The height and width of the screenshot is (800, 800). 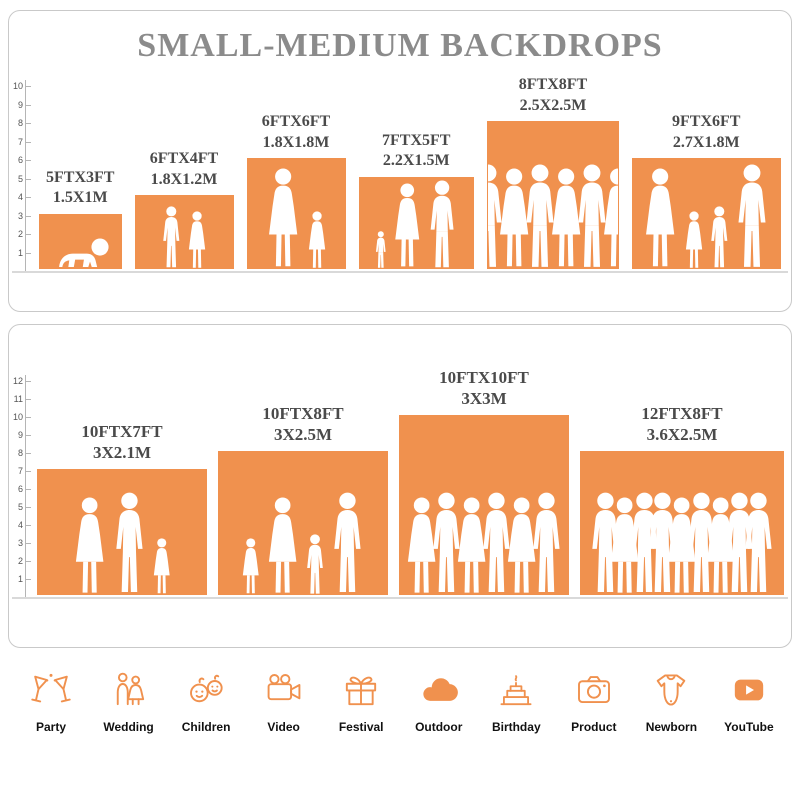 I want to click on page-title: SMALL-MEDIUM BACKDROPS, so click(x=400, y=45).